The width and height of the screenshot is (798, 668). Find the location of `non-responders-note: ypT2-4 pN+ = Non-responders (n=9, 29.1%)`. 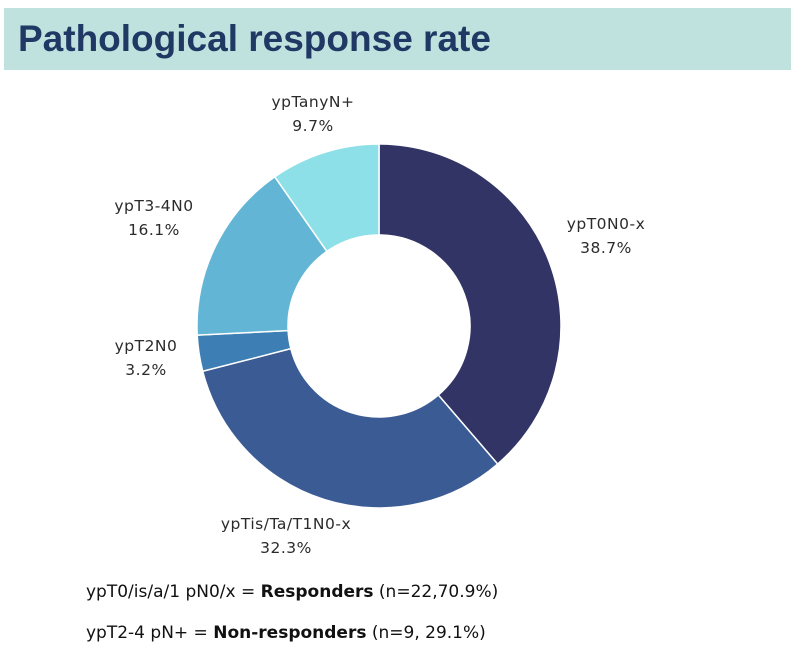

non-responders-note: ypT2-4 pN+ = Non-responders (n=9, 29.1%) is located at coordinates (286, 633).